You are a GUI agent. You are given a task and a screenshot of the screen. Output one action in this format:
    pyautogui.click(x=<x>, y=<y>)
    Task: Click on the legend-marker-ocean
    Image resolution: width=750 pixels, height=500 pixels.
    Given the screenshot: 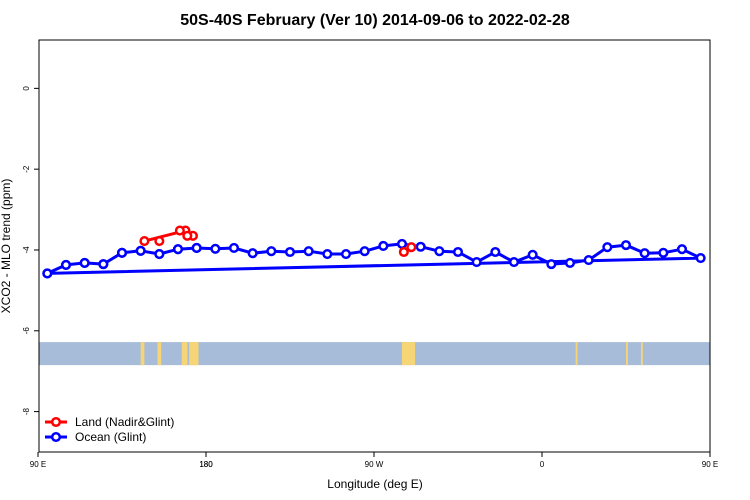 What is the action you would take?
    pyautogui.click(x=56, y=437)
    